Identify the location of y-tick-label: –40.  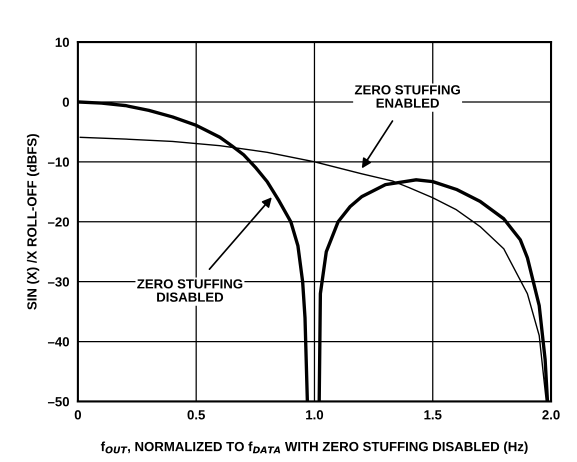
(59, 341).